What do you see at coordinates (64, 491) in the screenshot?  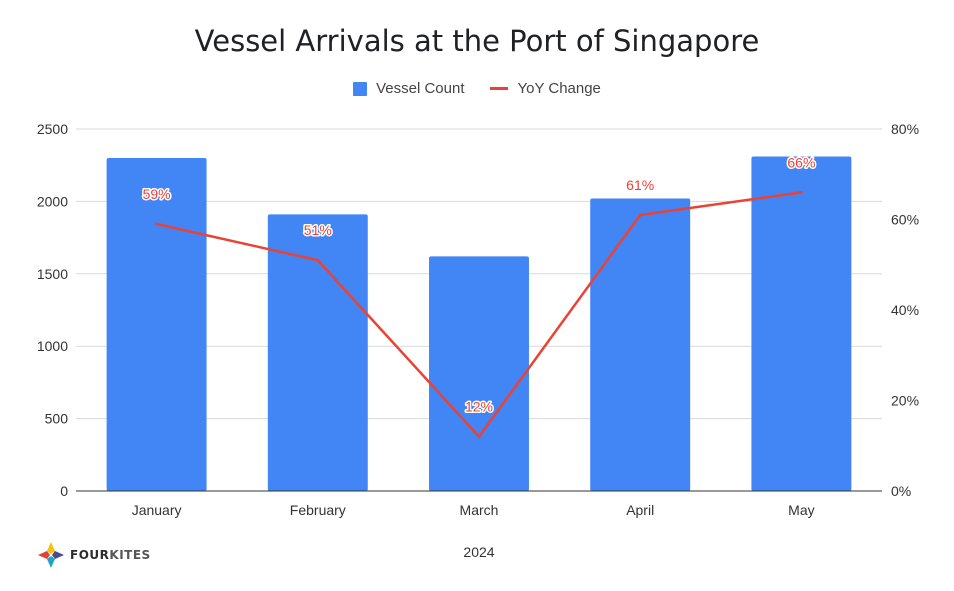 I see `y-left-tick-label: 0` at bounding box center [64, 491].